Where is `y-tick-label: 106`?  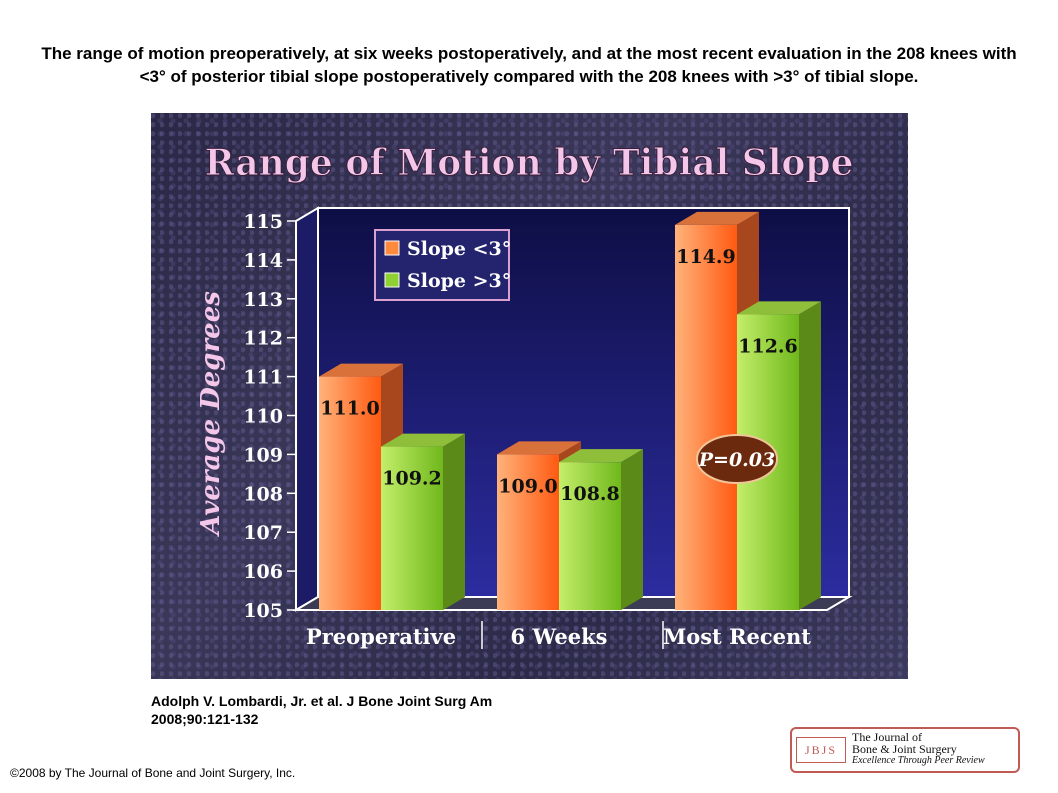 y-tick-label: 106 is located at coordinates (263, 572).